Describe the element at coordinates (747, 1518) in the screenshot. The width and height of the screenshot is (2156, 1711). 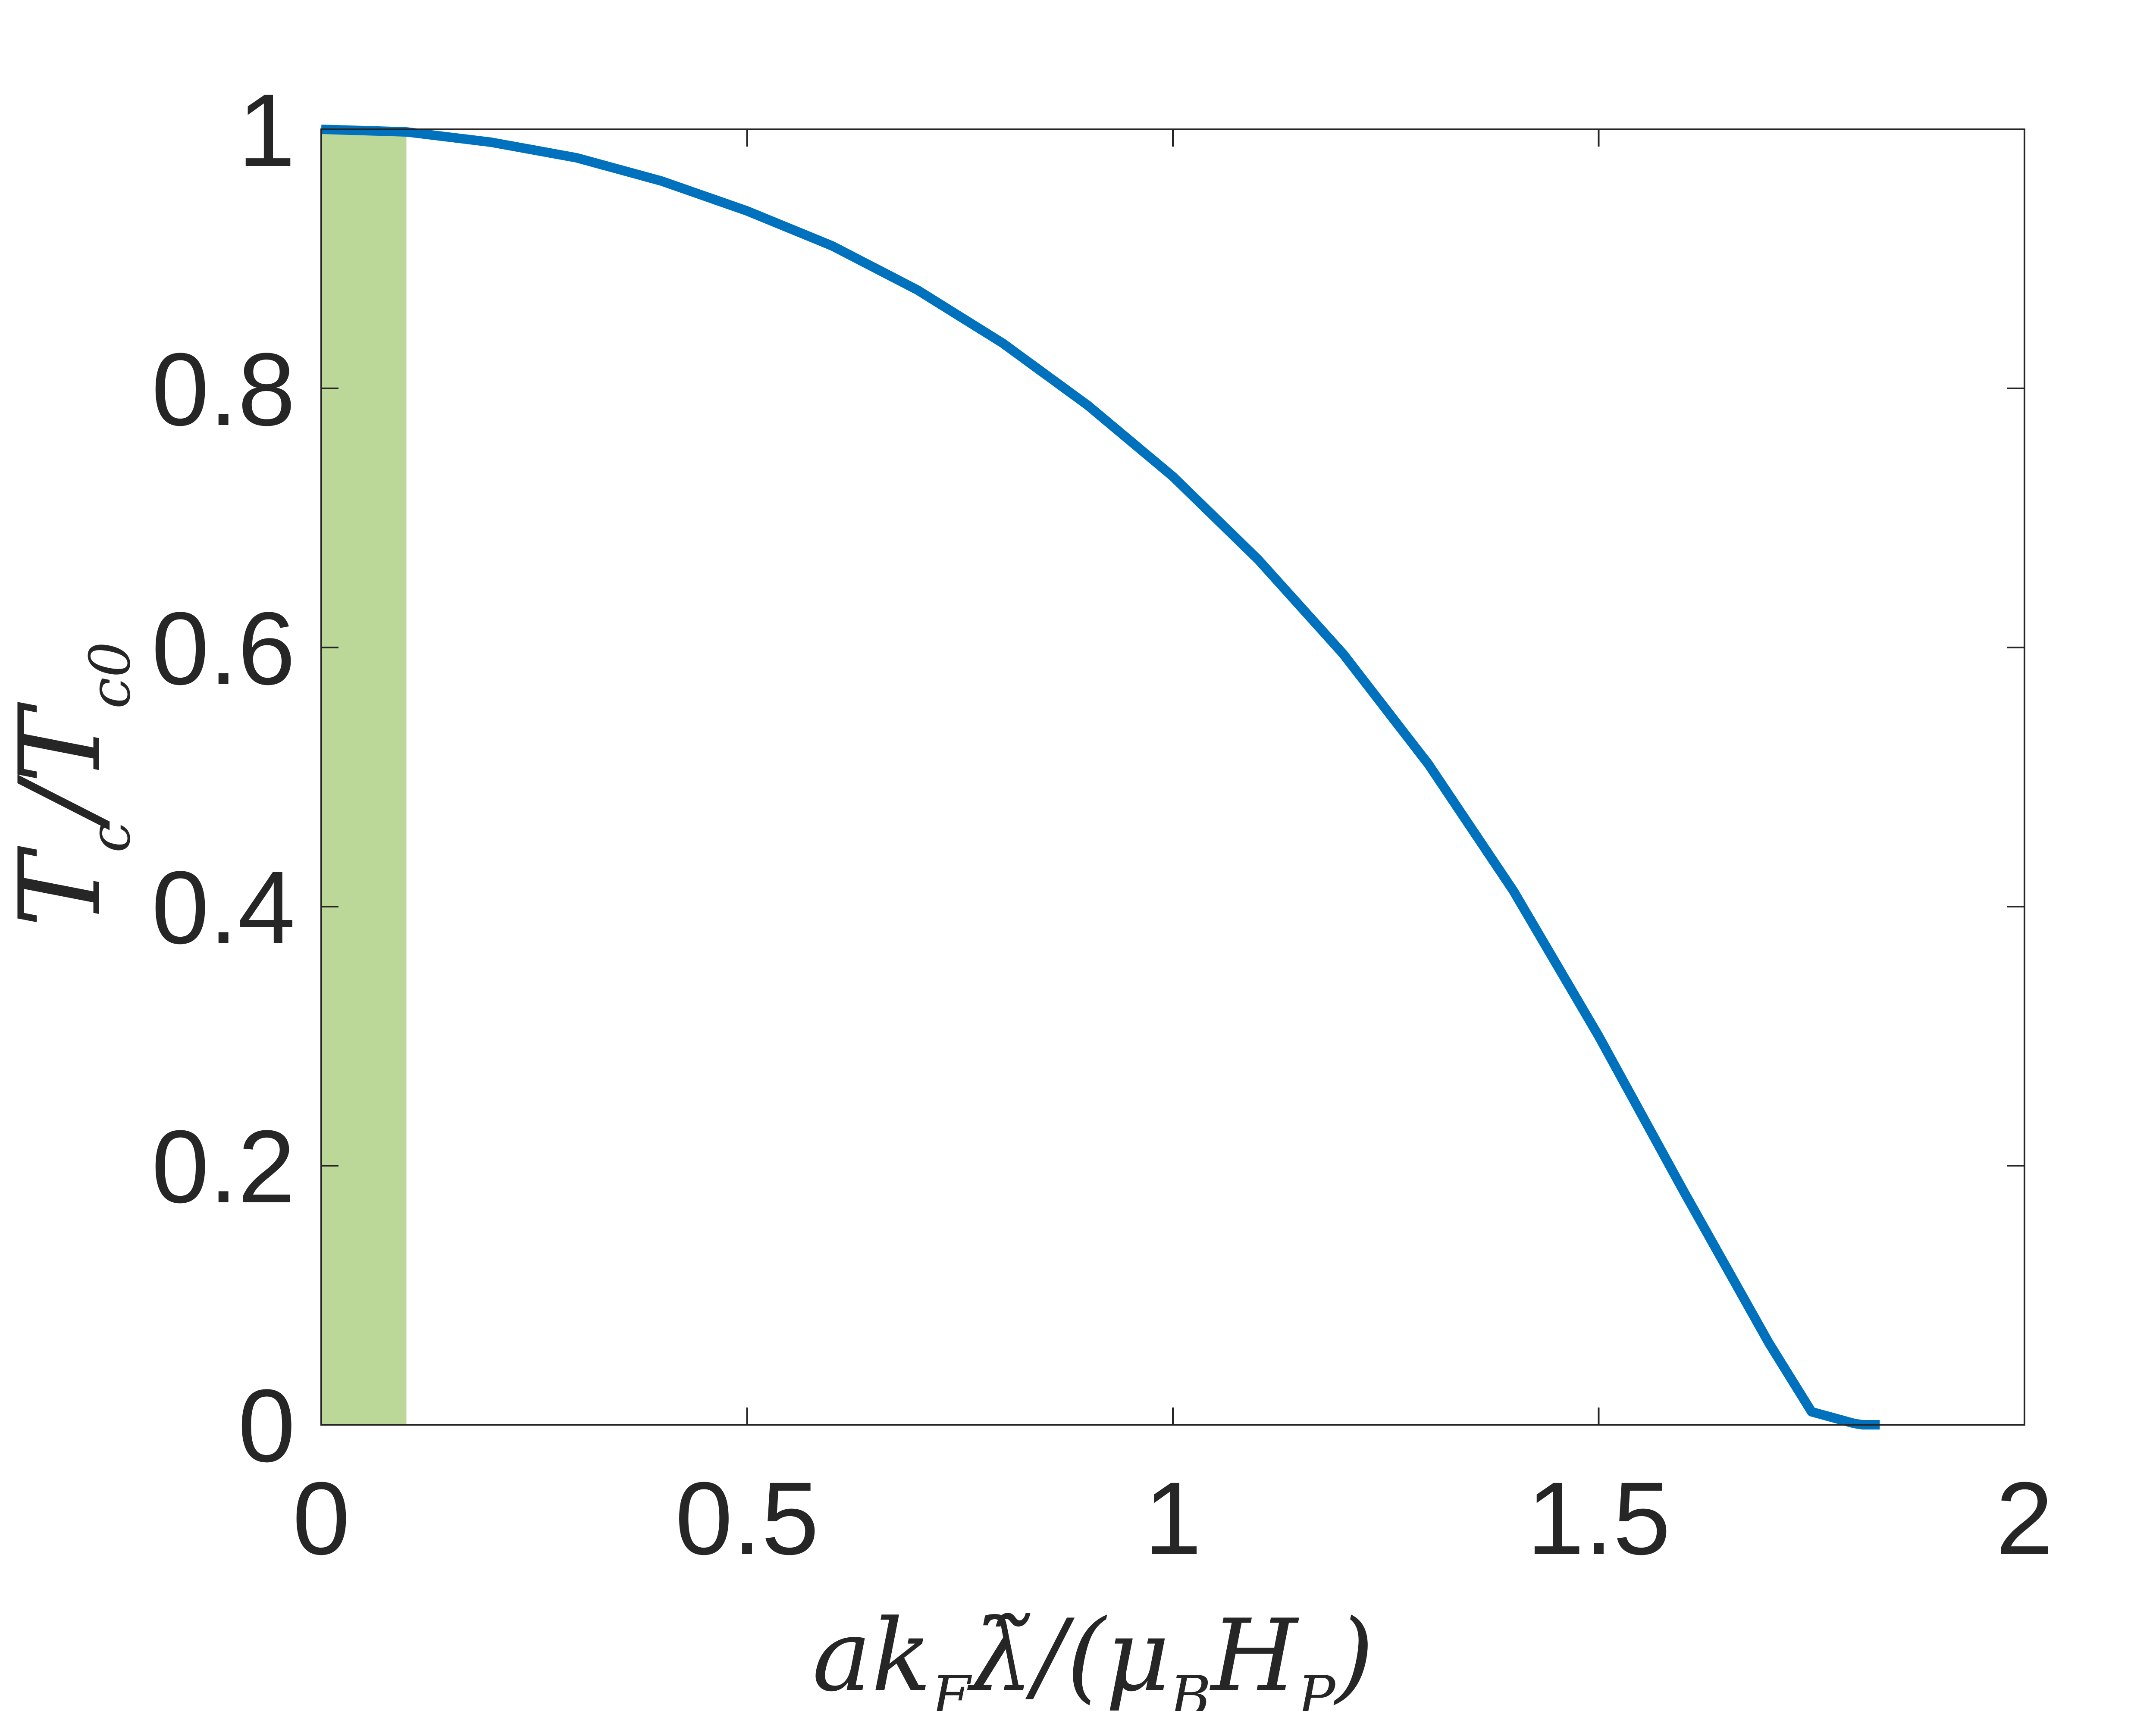
I see `x-tick-label: 0.5` at that location.